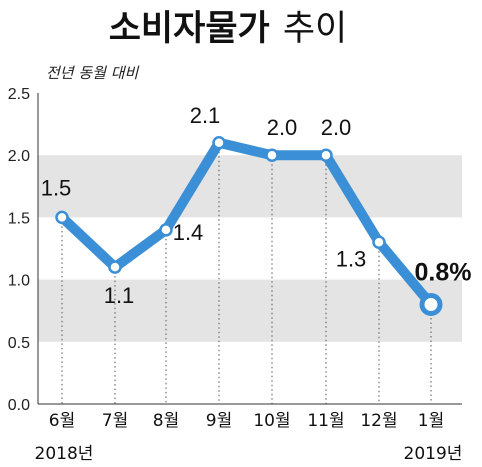 Image resolution: width=482 pixels, height=467 pixels. Describe the element at coordinates (189, 29) in the screenshot. I see `chart-title-main: 소비자물가` at that location.